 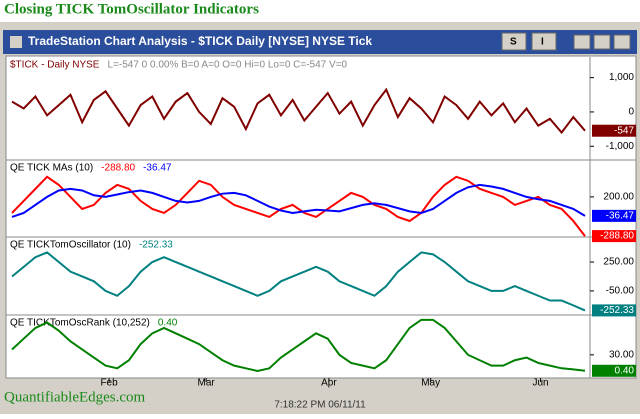 I want to click on close-button, so click(x=622, y=42).